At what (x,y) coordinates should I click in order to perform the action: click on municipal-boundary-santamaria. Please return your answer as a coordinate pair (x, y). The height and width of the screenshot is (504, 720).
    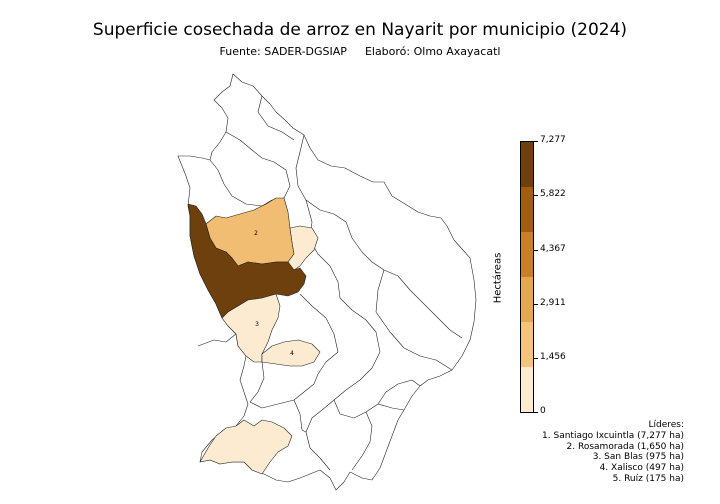
    Looking at the image, I should click on (360, 339).